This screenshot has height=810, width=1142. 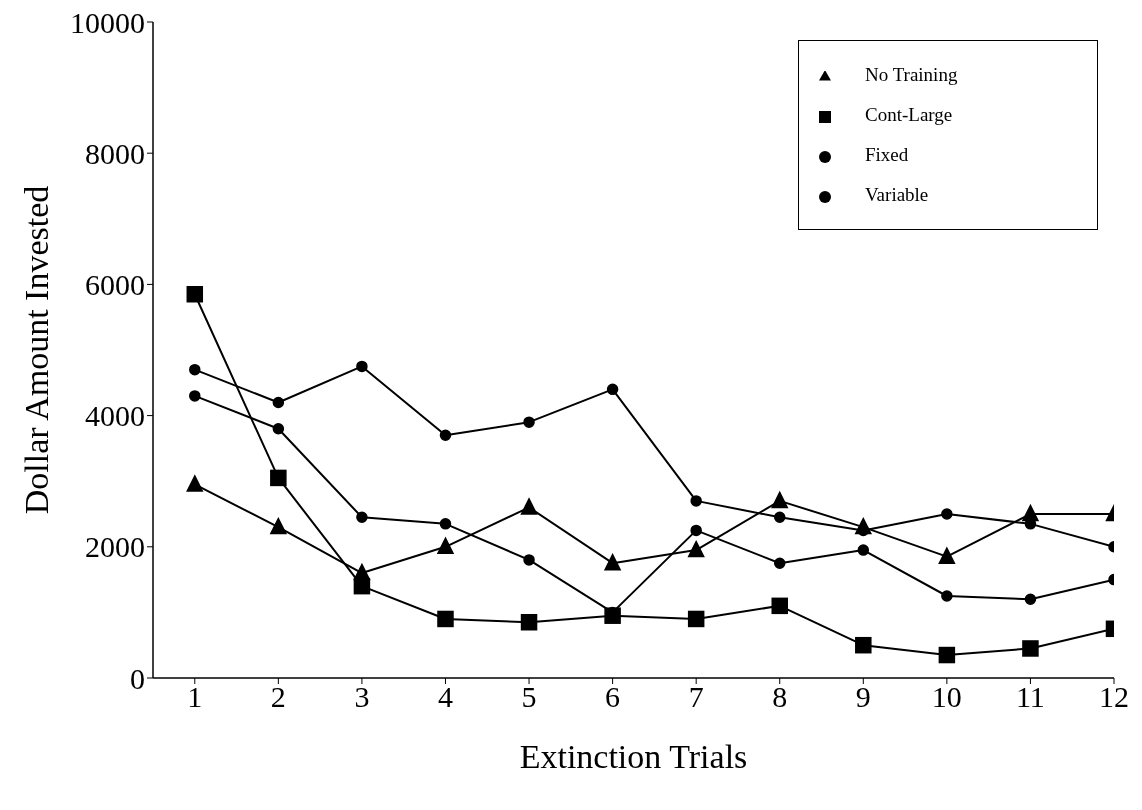 I want to click on legend-label: Fixed, so click(x=887, y=154).